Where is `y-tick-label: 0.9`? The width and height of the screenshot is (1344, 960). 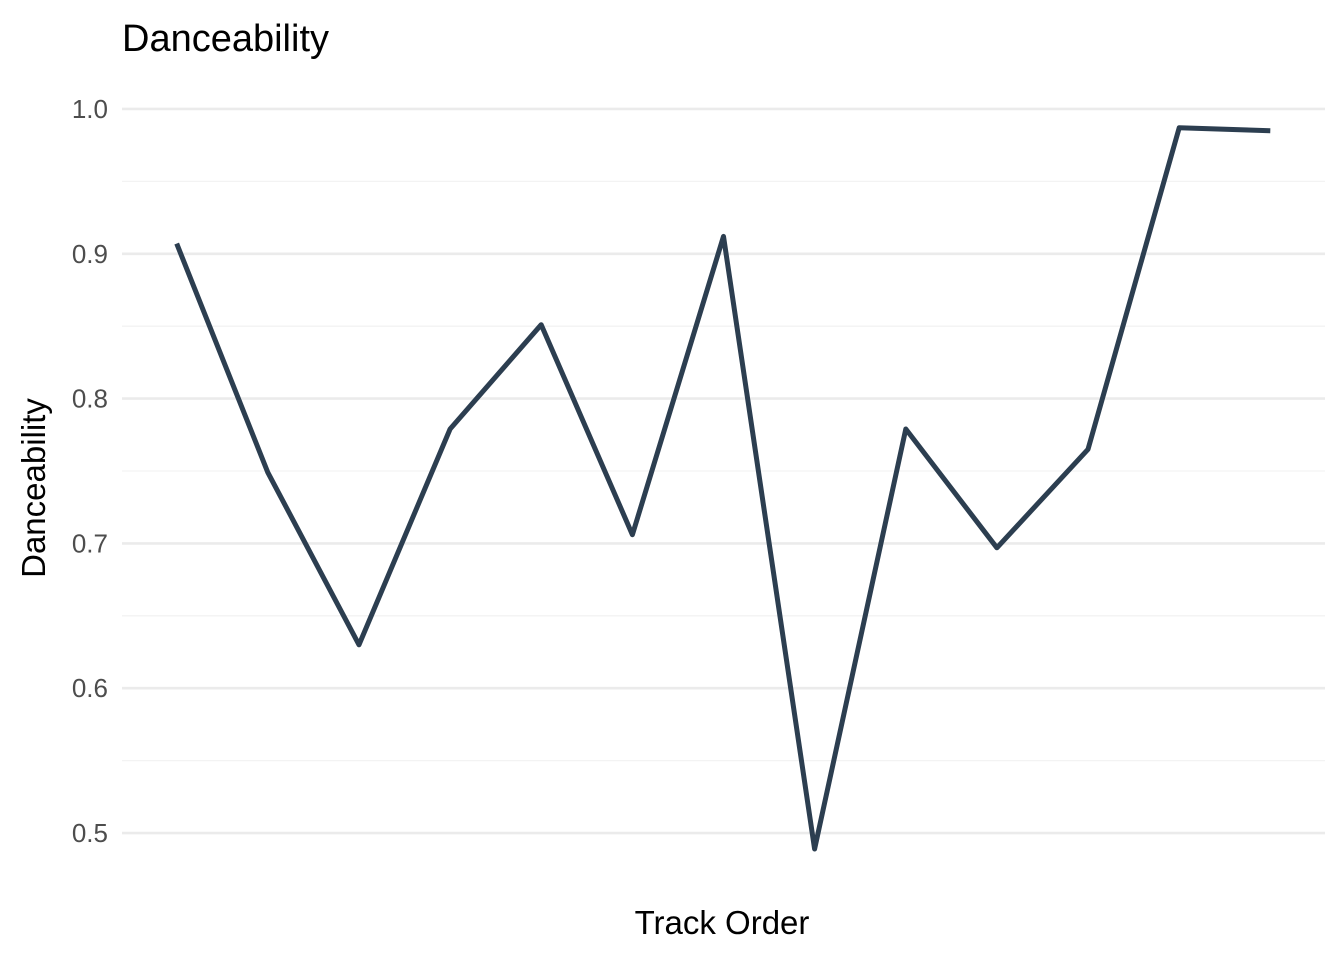 y-tick-label: 0.9 is located at coordinates (90, 254).